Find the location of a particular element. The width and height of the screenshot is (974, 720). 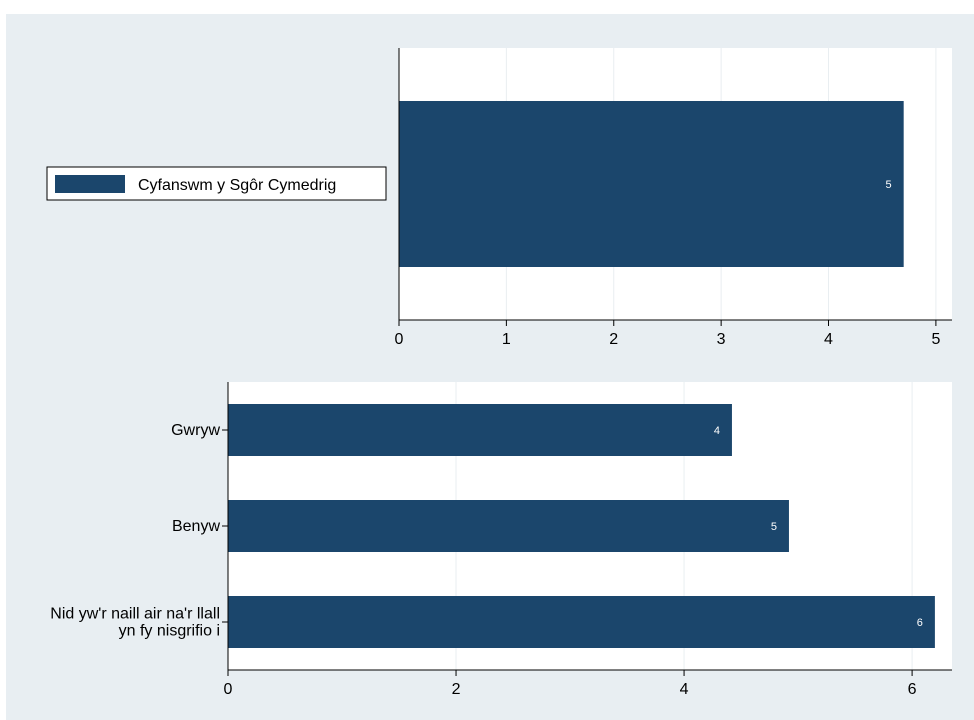

y-category-label: yn fy nisgrifio i is located at coordinates (169, 631).